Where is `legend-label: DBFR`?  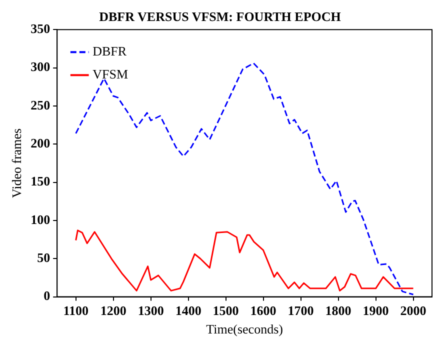
legend-label: DBFR is located at coordinates (109, 51).